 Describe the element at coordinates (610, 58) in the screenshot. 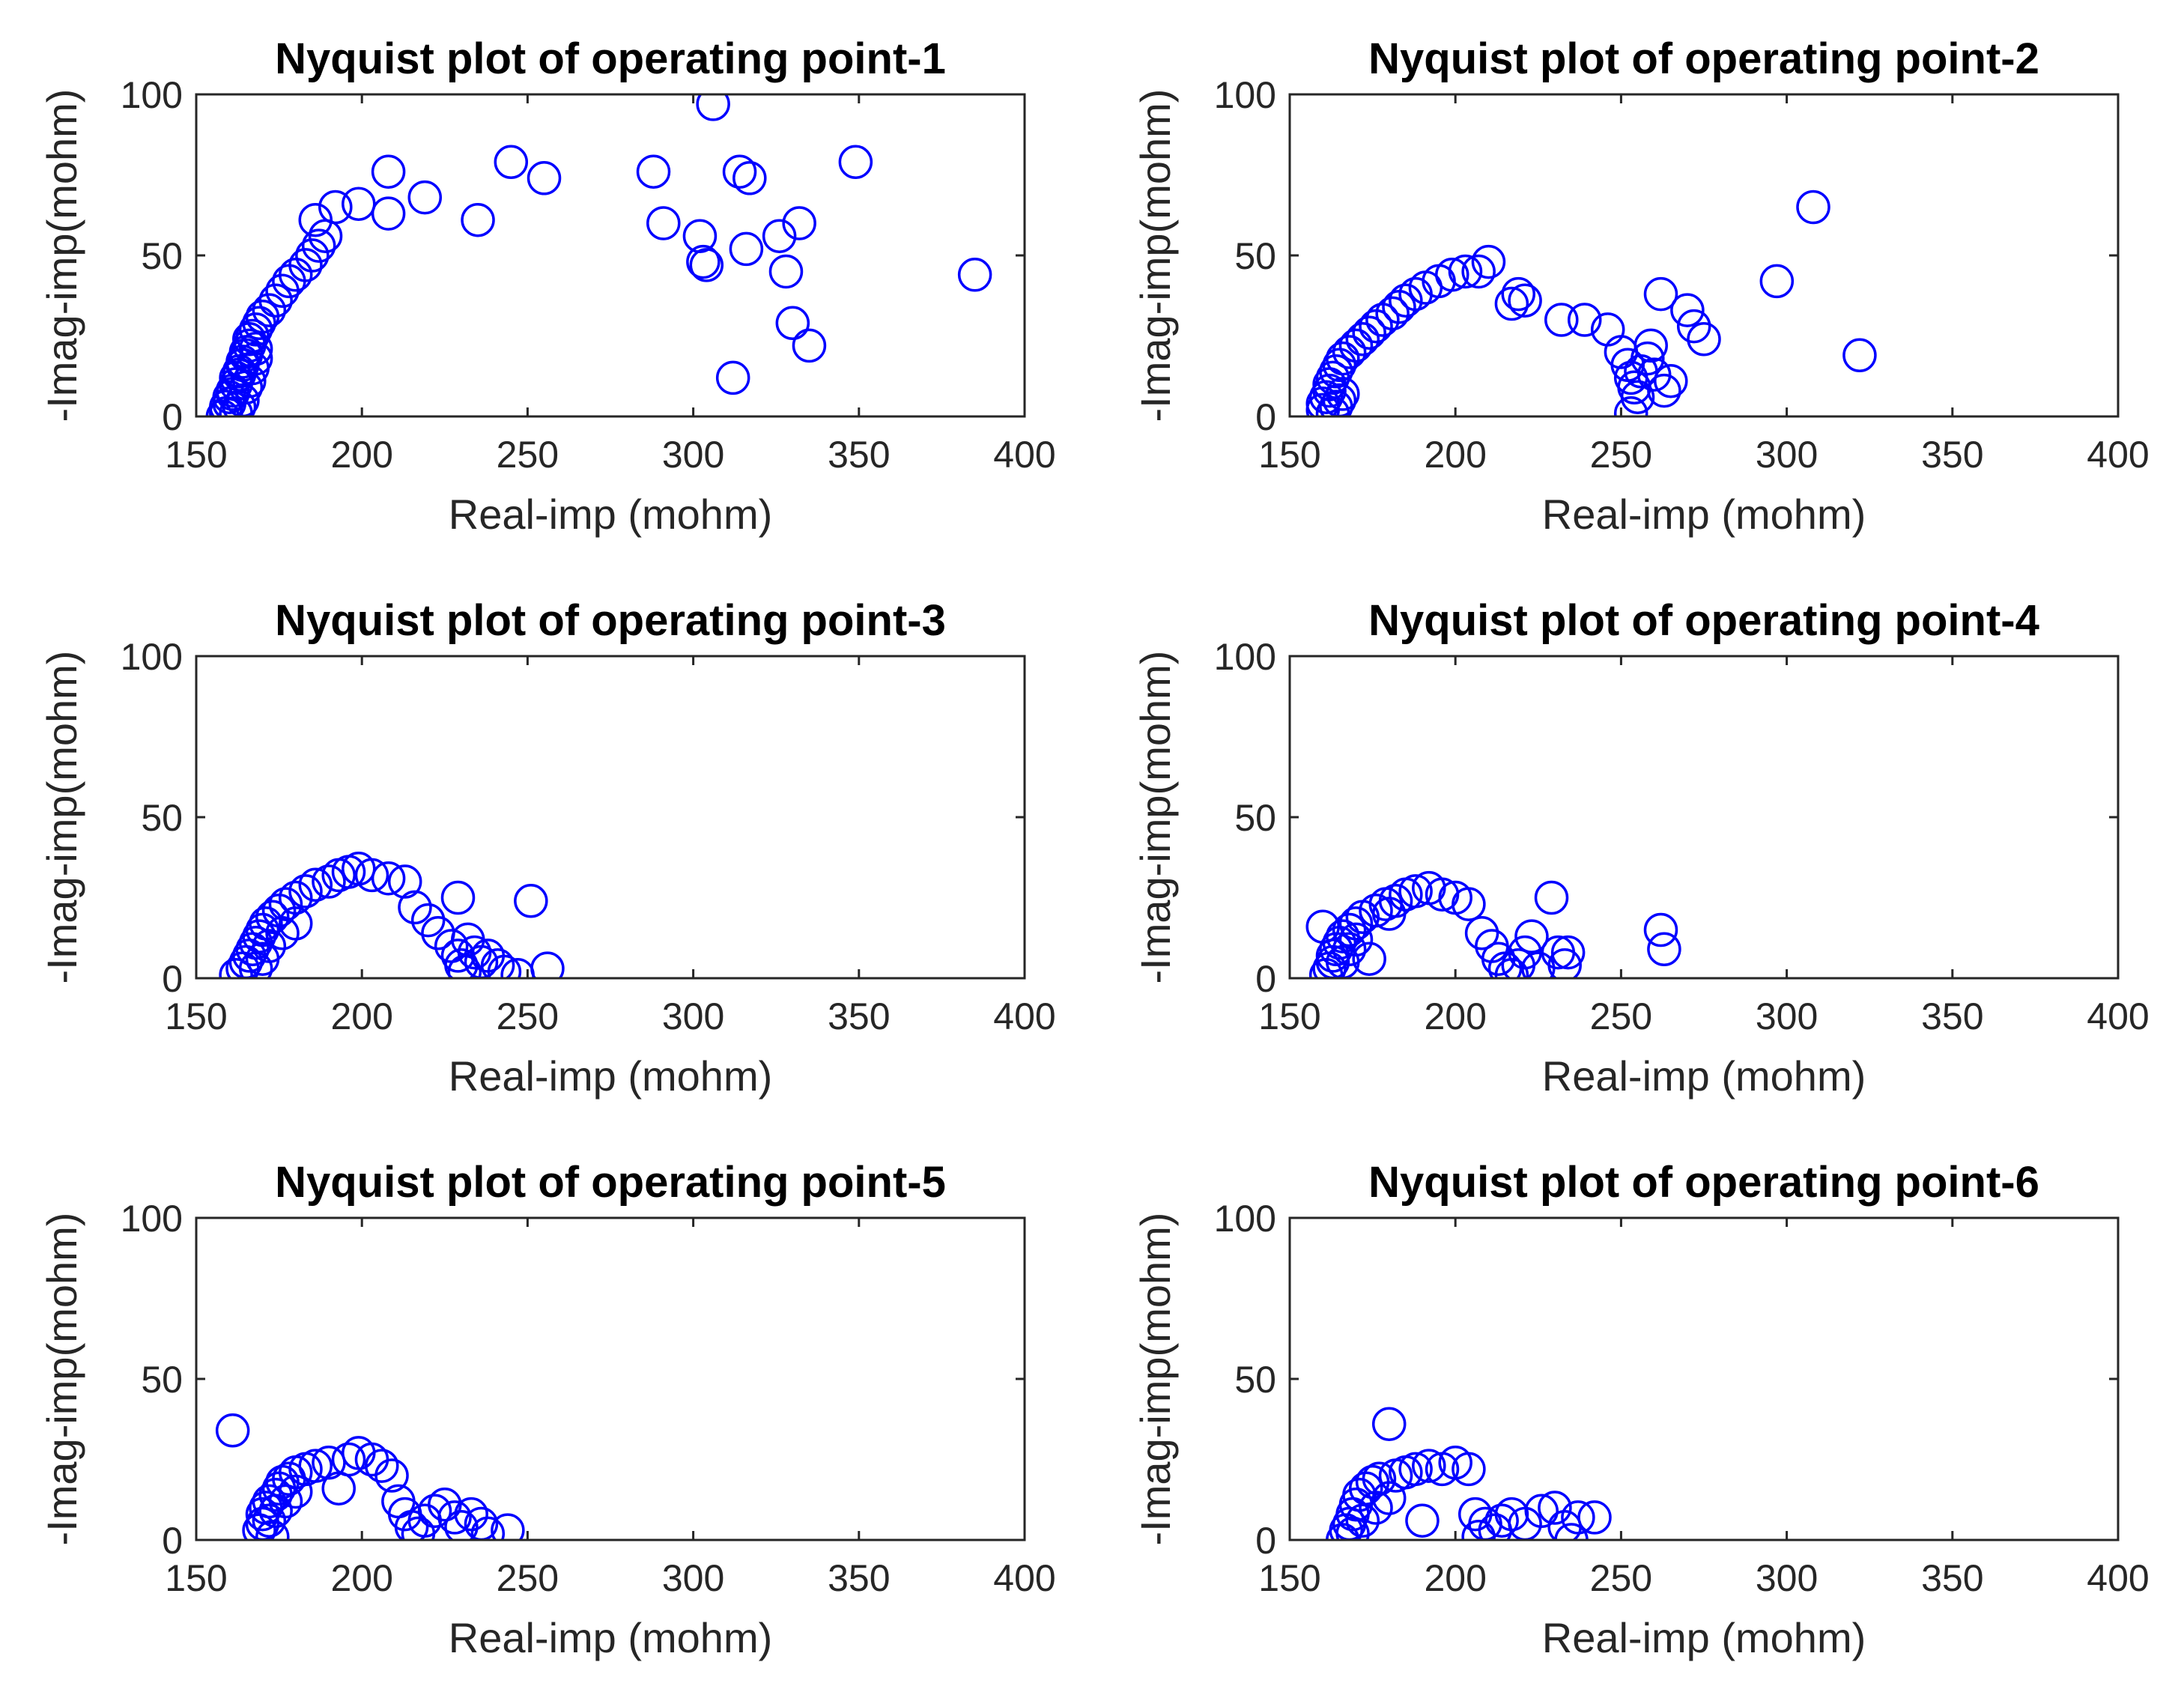

I see `subplot-title: Nyquist plot of operating point-1` at that location.